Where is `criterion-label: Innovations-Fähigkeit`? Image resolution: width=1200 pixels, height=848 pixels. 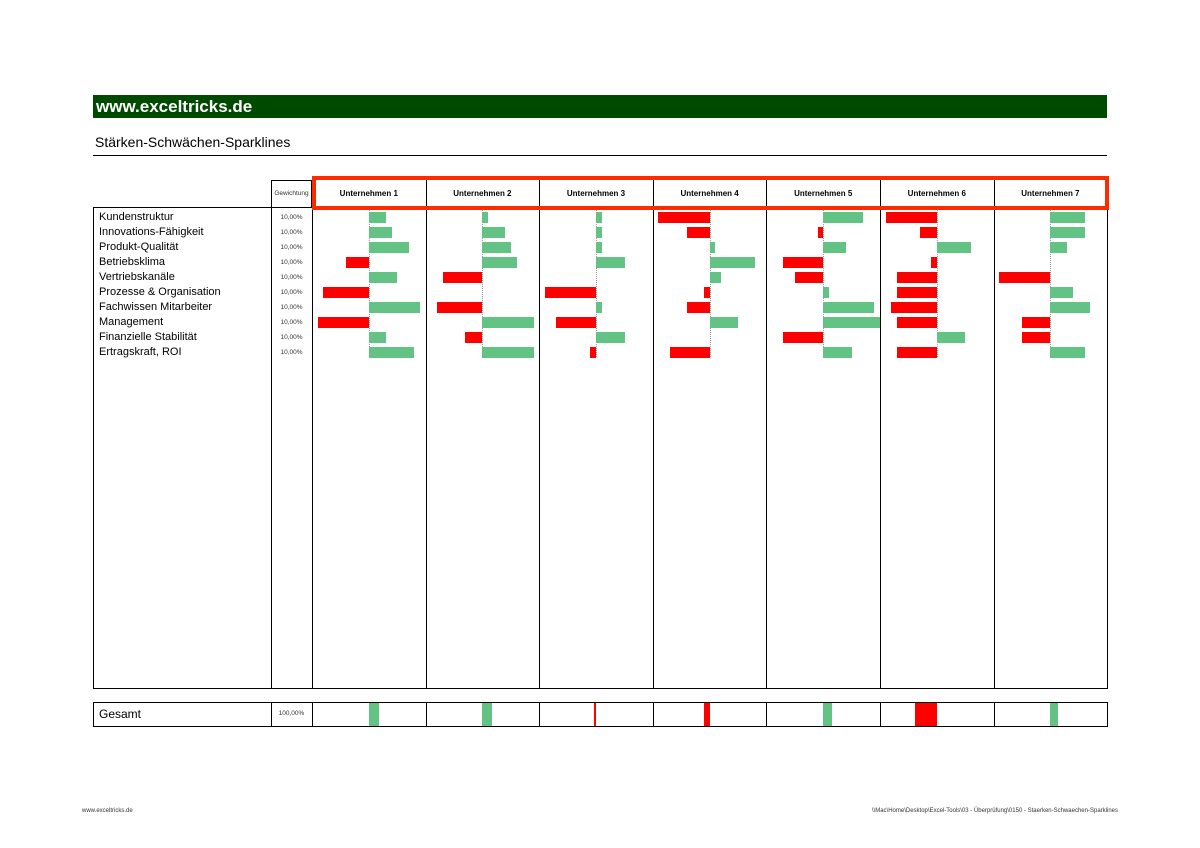 criterion-label: Innovations-Fähigkeit is located at coordinates (151, 232).